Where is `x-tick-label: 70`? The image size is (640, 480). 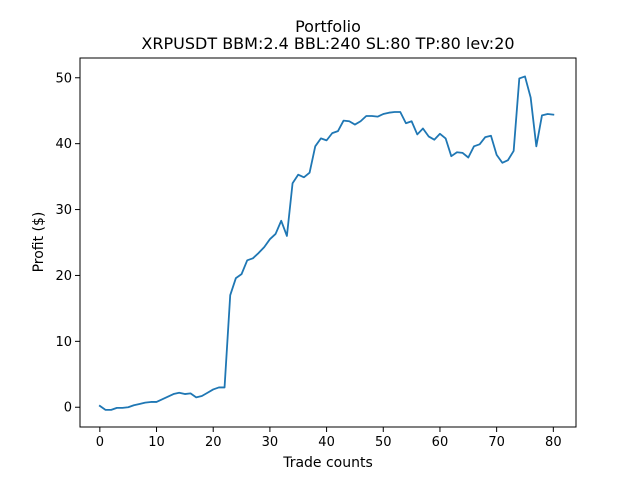
x-tick-label: 70 is located at coordinates (496, 442).